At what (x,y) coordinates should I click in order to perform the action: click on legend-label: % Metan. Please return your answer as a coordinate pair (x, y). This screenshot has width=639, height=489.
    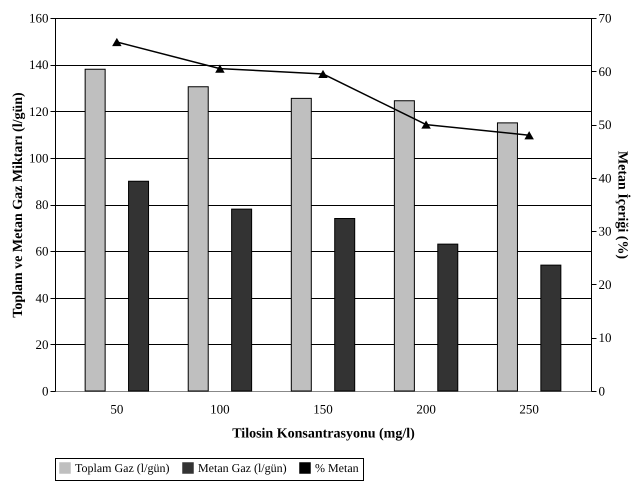
    Looking at the image, I should click on (337, 468).